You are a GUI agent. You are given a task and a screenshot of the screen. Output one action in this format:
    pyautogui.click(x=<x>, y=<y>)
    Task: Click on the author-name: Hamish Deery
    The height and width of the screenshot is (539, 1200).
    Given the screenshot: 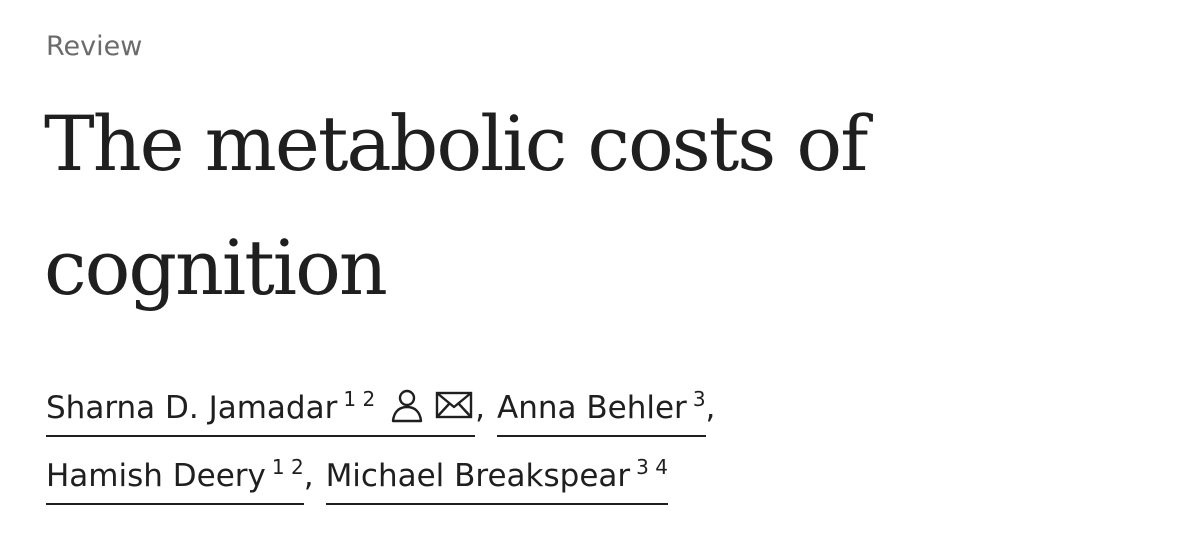 What is the action you would take?
    pyautogui.click(x=156, y=476)
    